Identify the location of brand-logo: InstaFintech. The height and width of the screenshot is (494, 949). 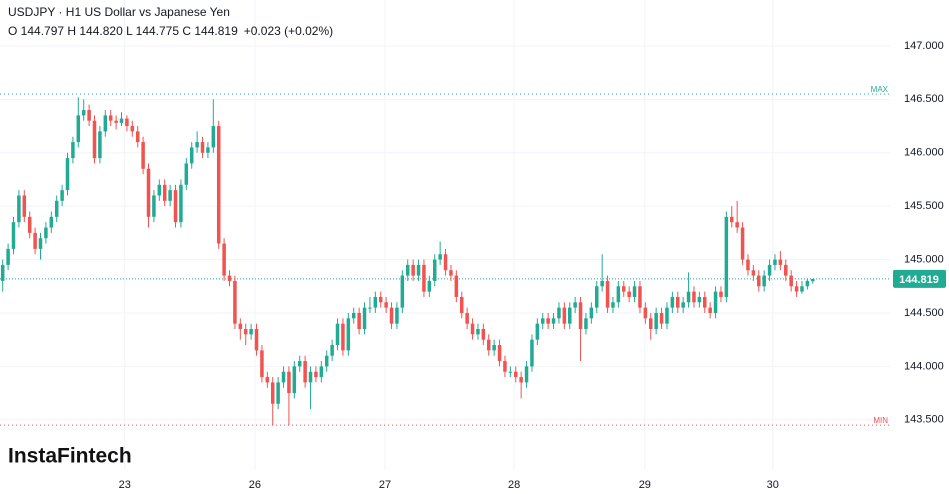
(70, 456).